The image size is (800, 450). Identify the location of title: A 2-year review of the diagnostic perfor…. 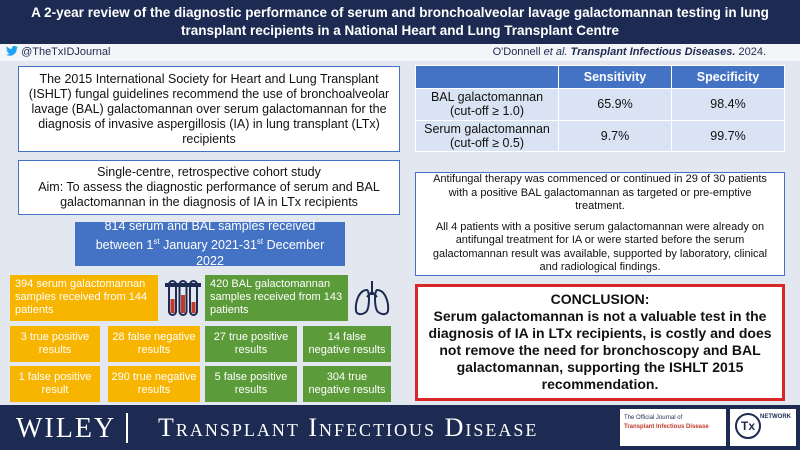
(400, 12).